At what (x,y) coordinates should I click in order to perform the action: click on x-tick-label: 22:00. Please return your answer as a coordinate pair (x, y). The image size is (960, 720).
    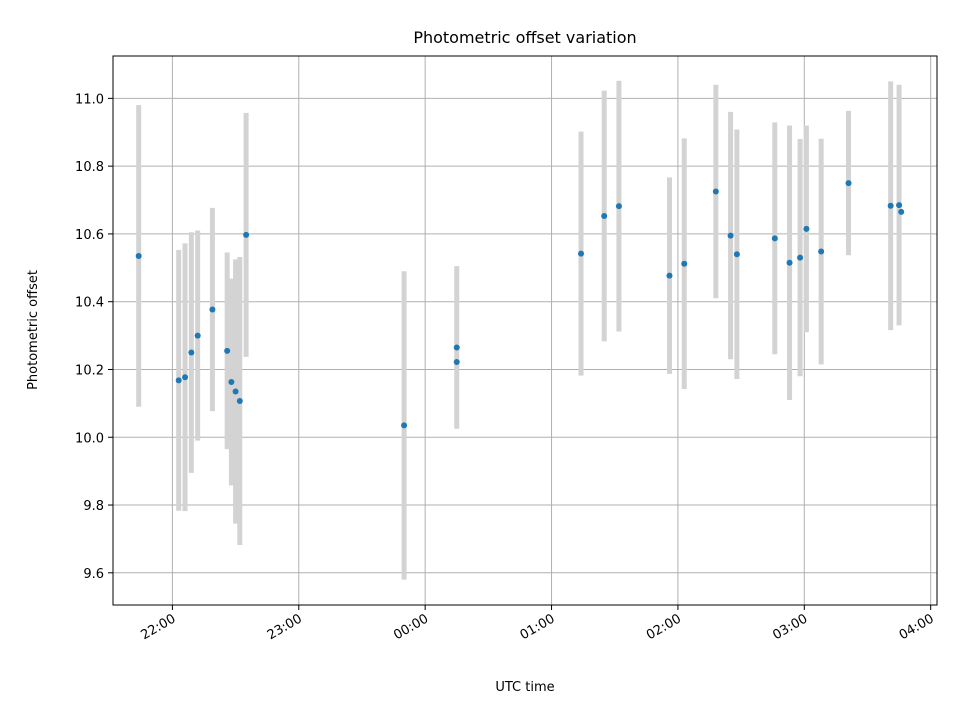
    Looking at the image, I should click on (158, 627).